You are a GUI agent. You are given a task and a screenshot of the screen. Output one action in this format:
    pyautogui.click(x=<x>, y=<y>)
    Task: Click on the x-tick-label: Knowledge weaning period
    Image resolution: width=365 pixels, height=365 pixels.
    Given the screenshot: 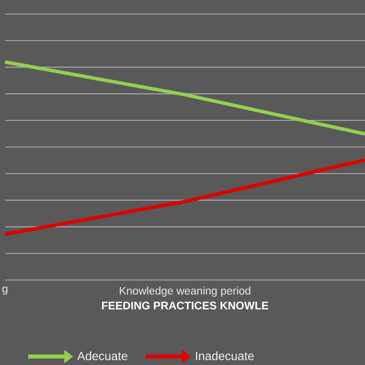 What is the action you would take?
    pyautogui.click(x=185, y=291)
    